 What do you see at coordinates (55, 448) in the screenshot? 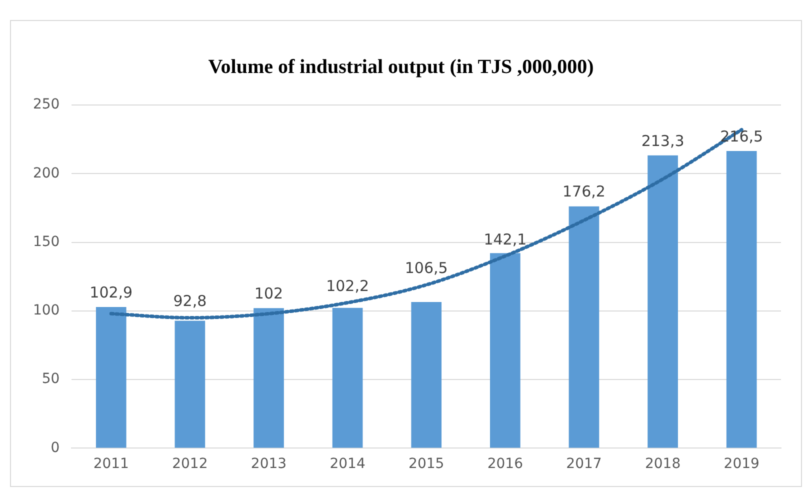
I see `y-tick-label: 0` at bounding box center [55, 448].